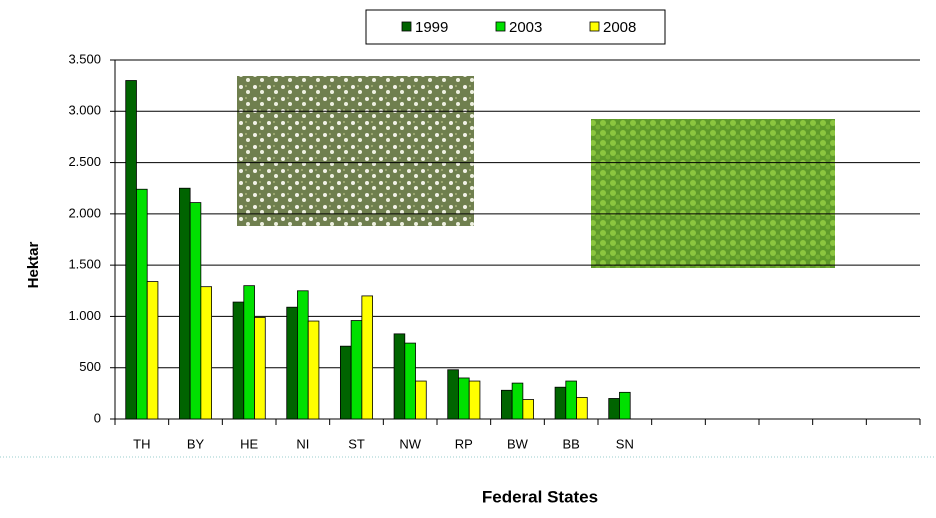  What do you see at coordinates (90, 366) in the screenshot?
I see `y-tick-label: 500` at bounding box center [90, 366].